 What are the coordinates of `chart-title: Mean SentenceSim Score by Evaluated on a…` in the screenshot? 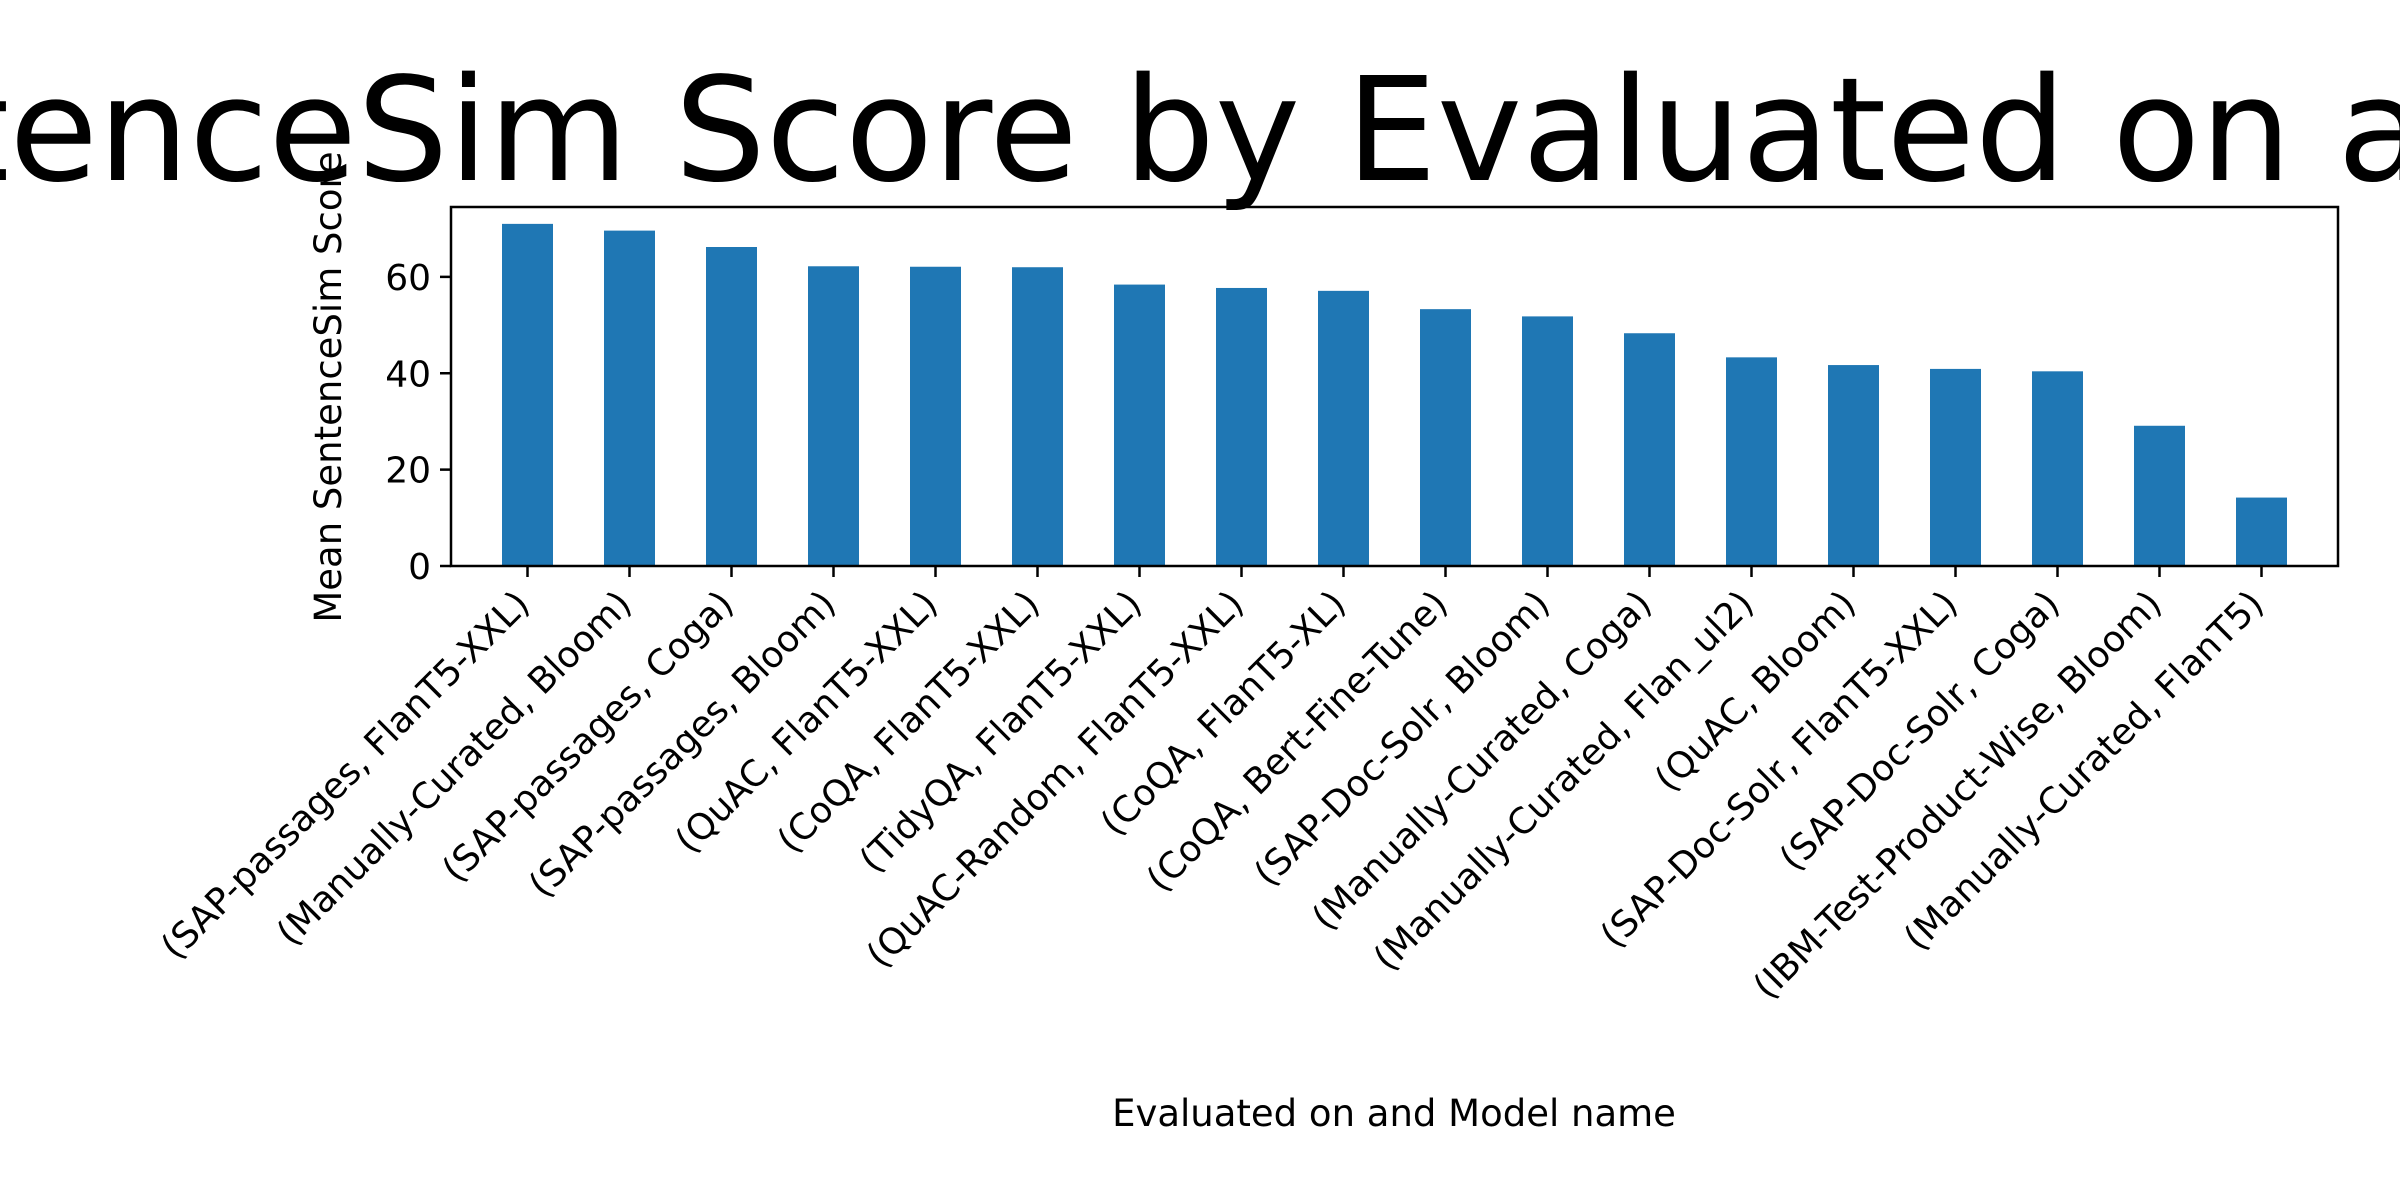 It's located at (1200, 130).